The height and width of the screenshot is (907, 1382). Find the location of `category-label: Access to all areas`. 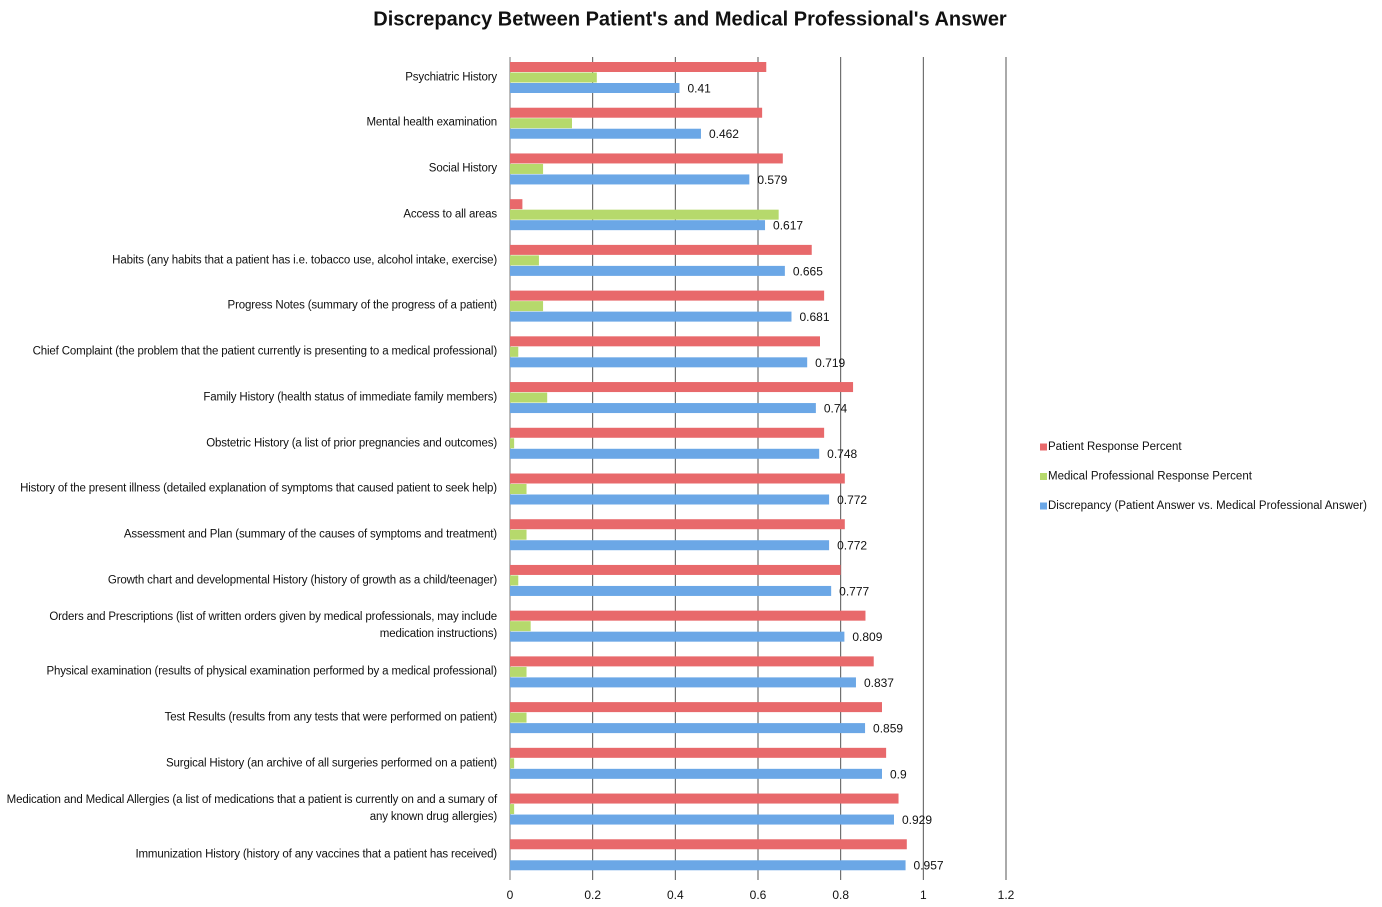

category-label: Access to all areas is located at coordinates (450, 214).